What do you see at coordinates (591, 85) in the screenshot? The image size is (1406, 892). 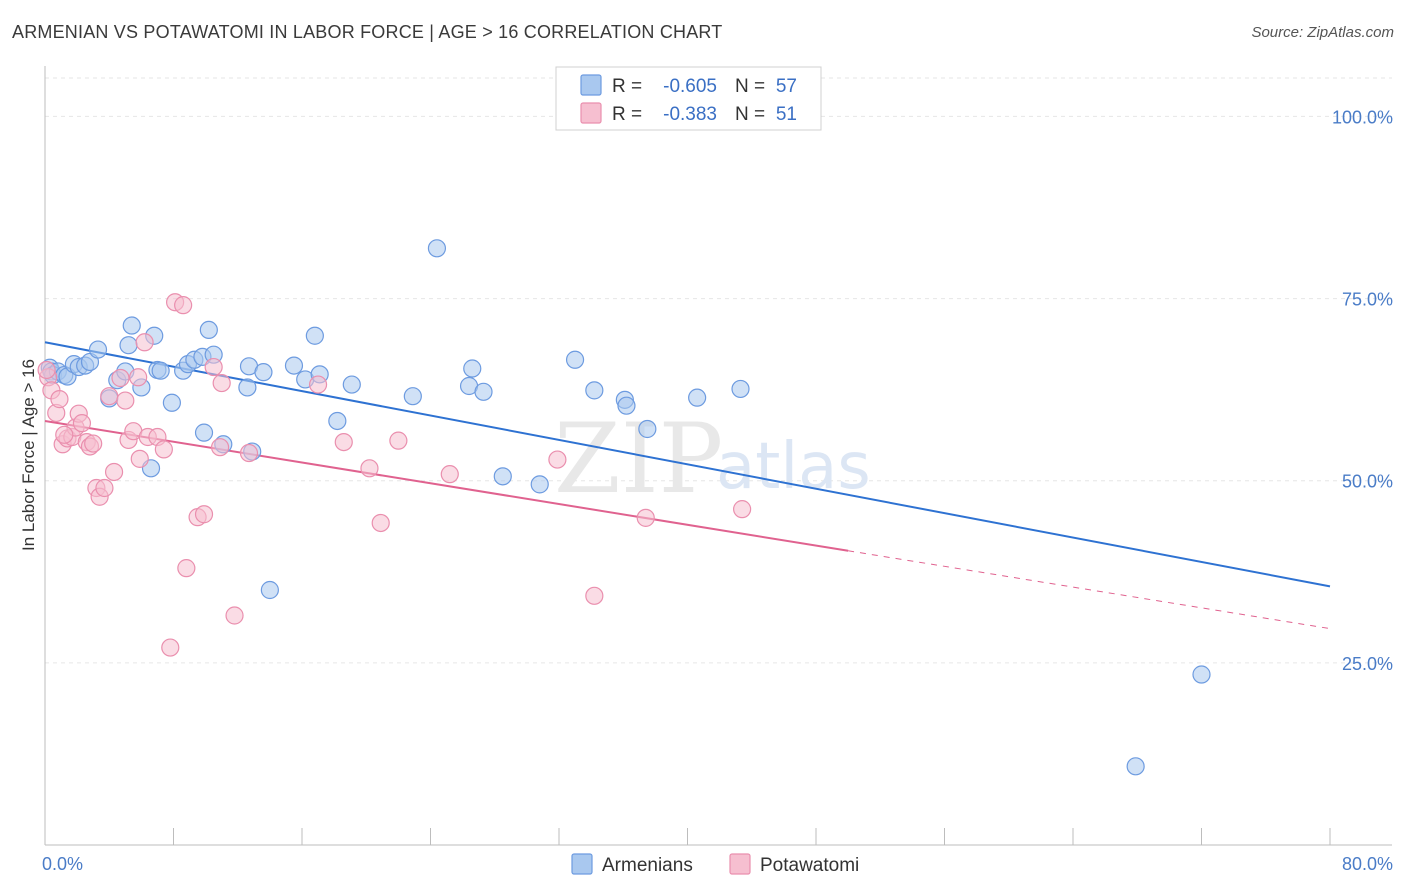 I see `legend-swatch-armenians` at bounding box center [591, 85].